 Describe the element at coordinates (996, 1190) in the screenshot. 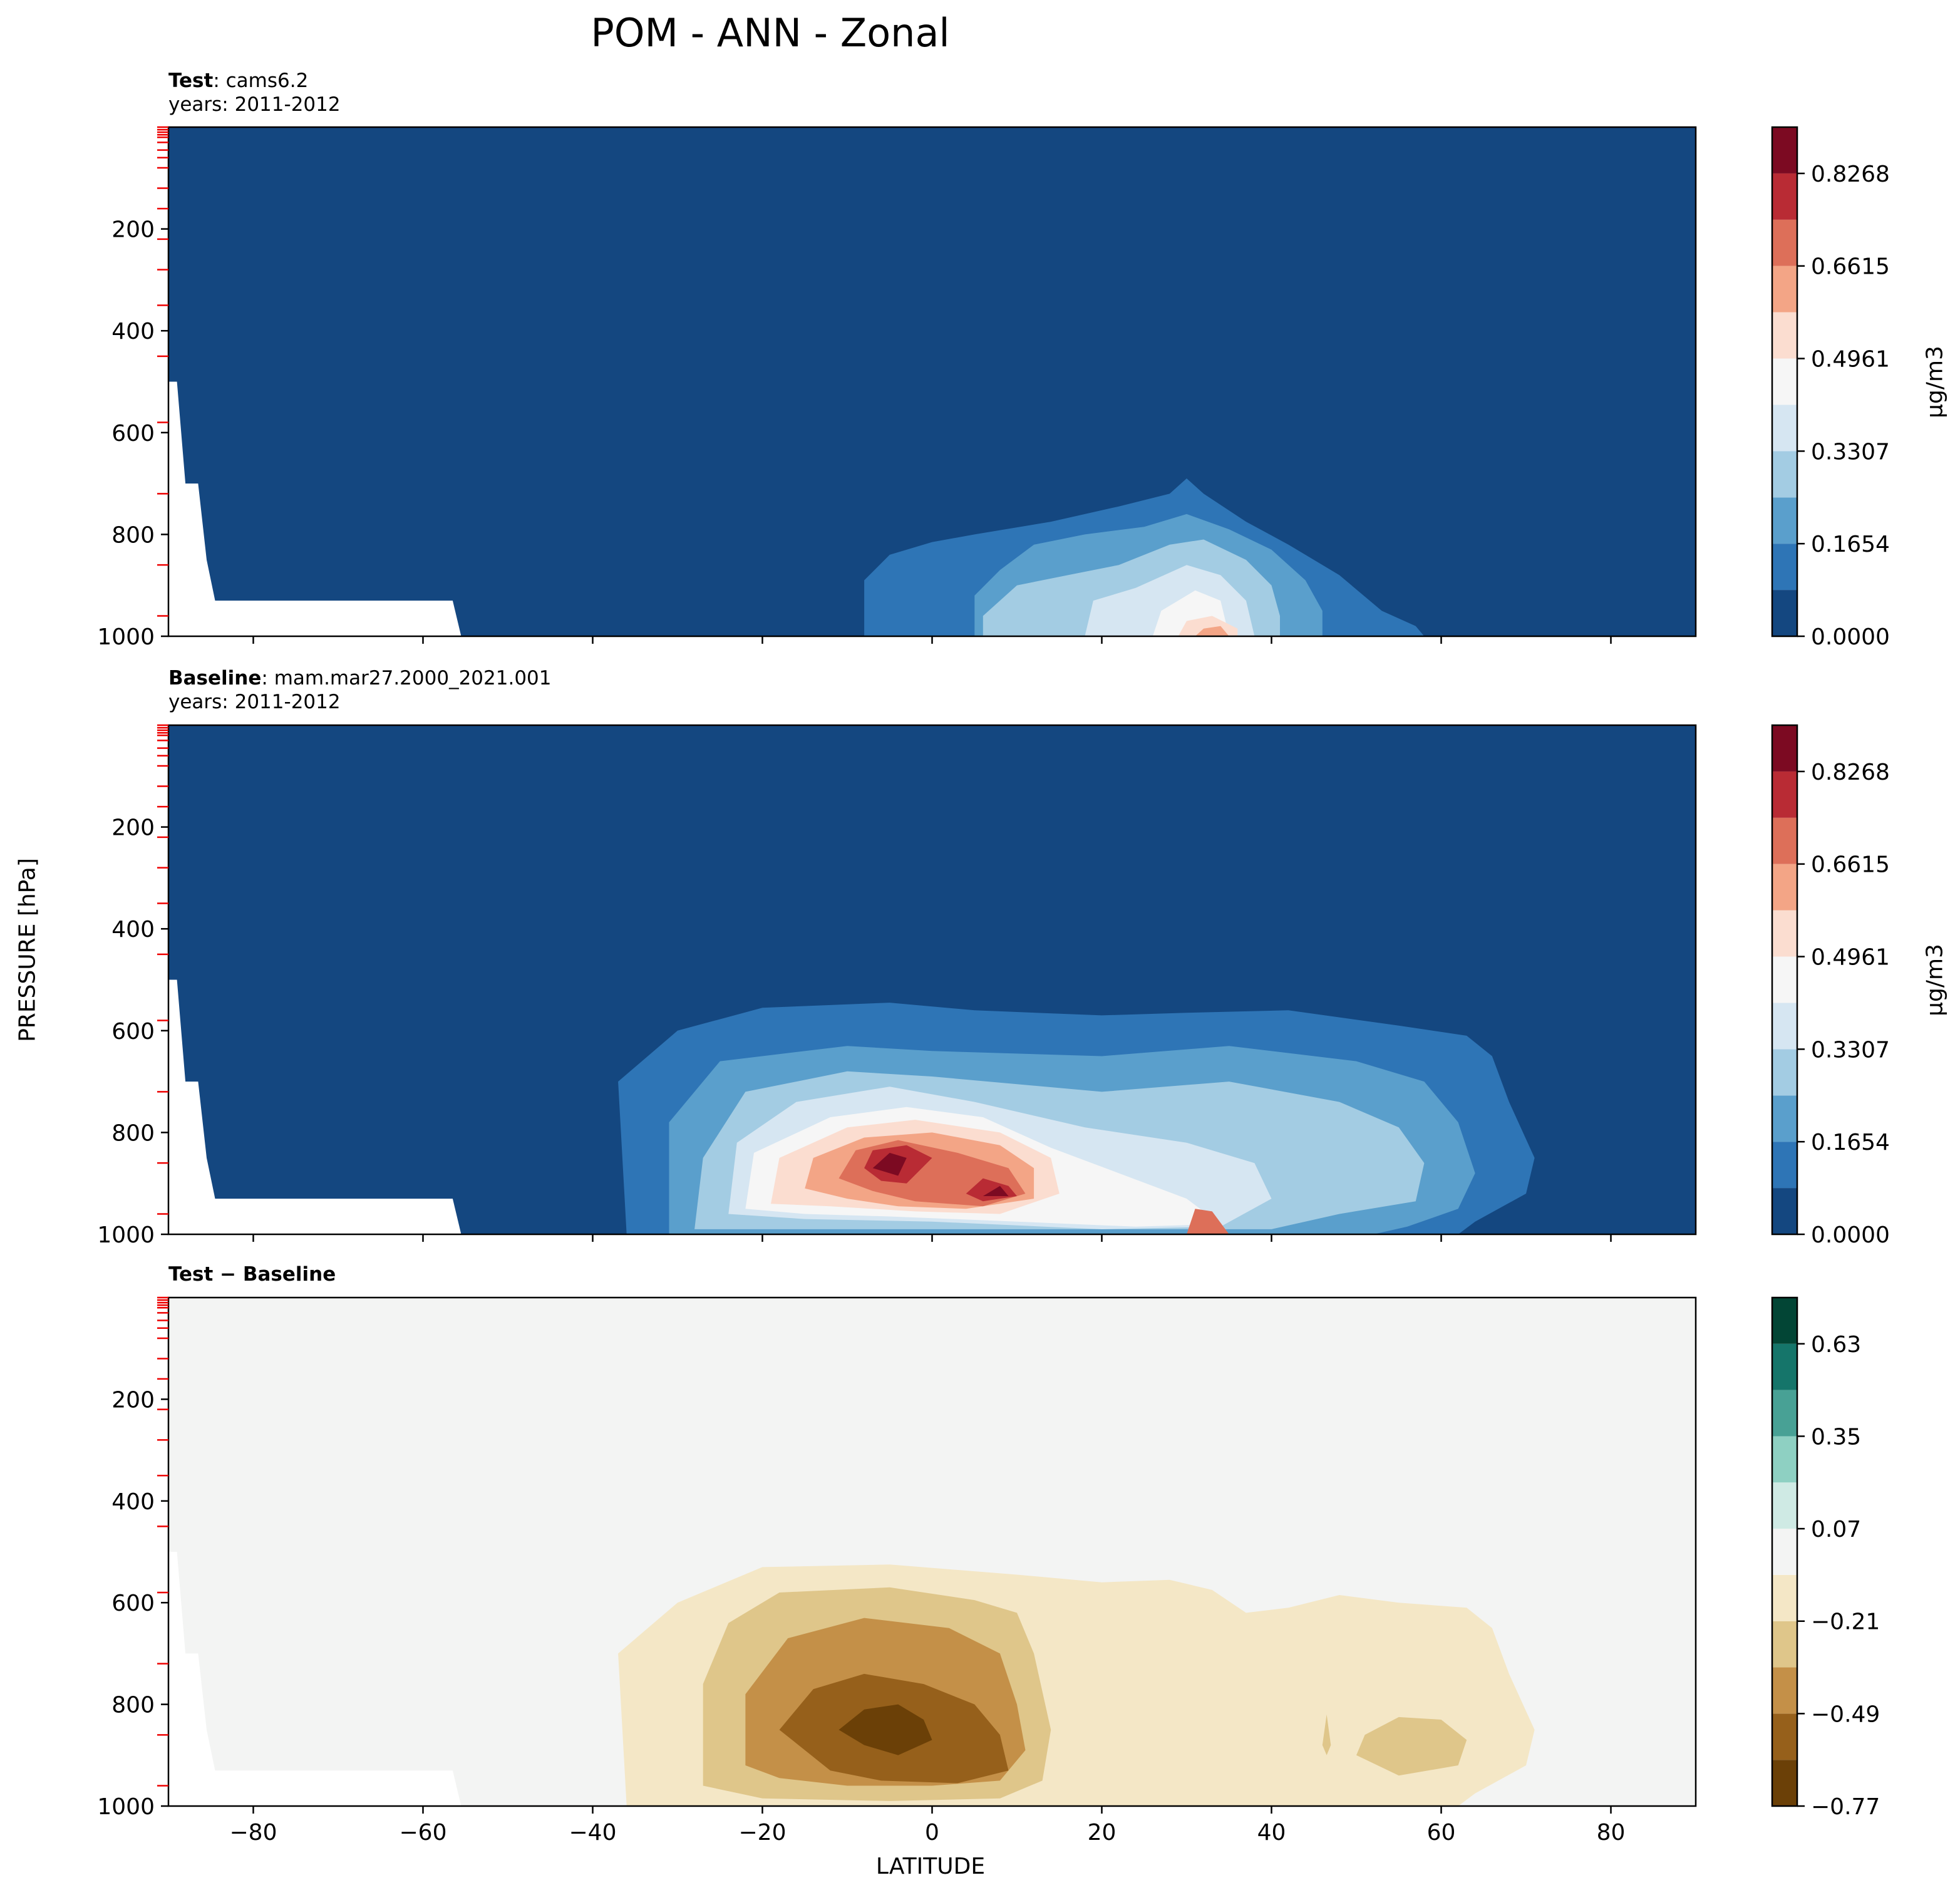

I see `contour-level-10b` at that location.